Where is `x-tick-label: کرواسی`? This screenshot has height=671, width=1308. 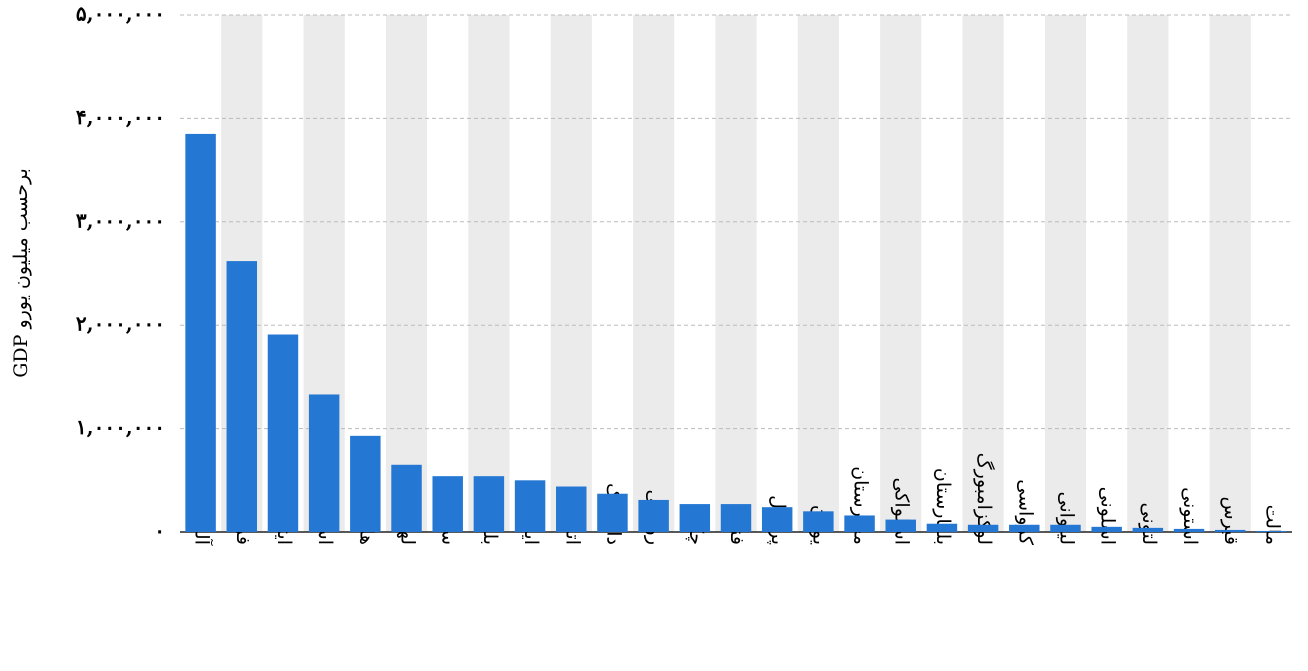
x-tick-label: کرواسی is located at coordinates (1025, 512).